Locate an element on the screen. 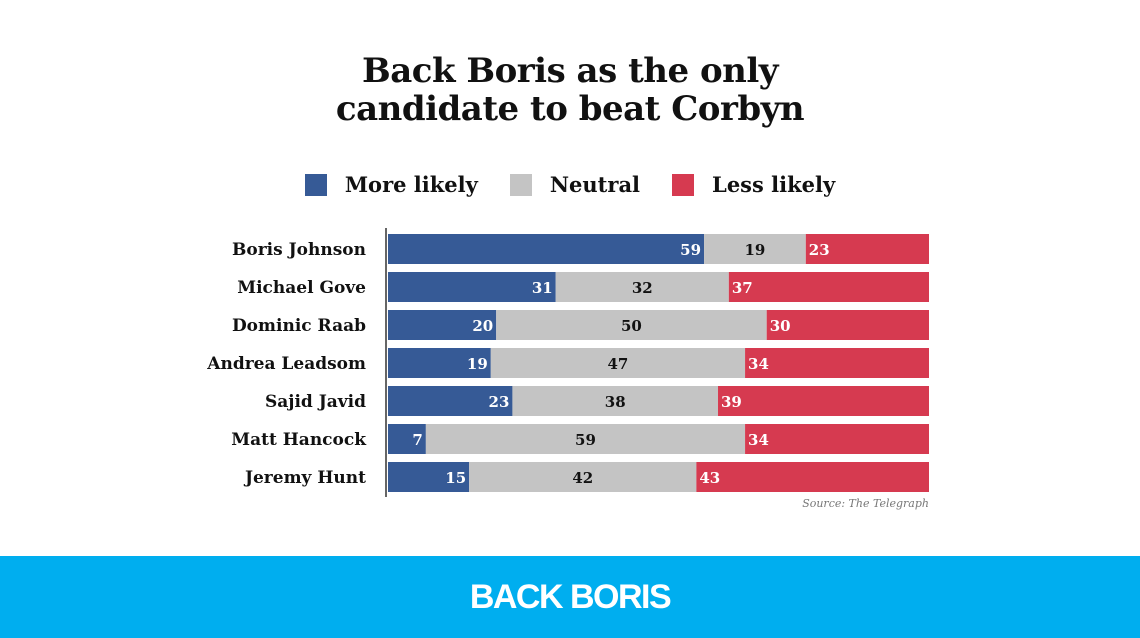 This screenshot has height=638, width=1140. category-label: Jeremy Hunt is located at coordinates (304, 478).